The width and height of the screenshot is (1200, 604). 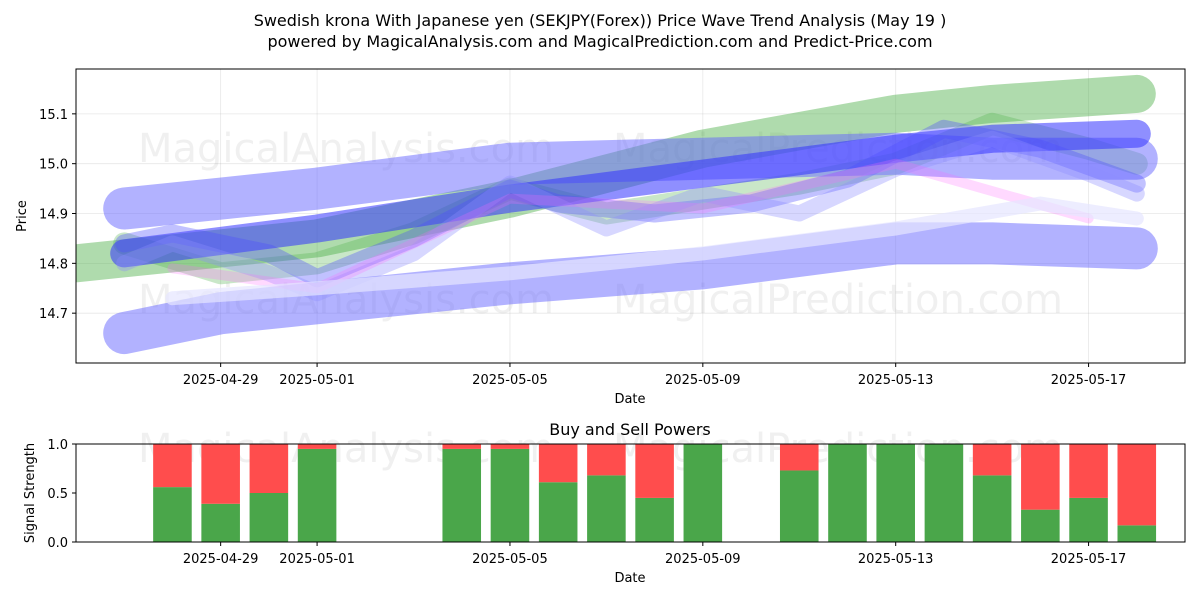 I want to click on signal-bars, so click(x=655, y=493).